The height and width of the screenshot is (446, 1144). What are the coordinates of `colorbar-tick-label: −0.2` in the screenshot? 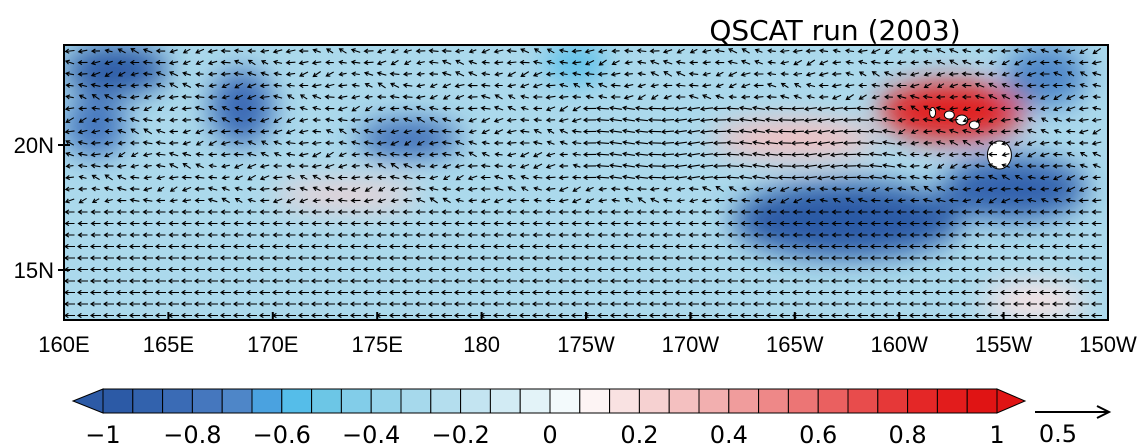 It's located at (460, 433).